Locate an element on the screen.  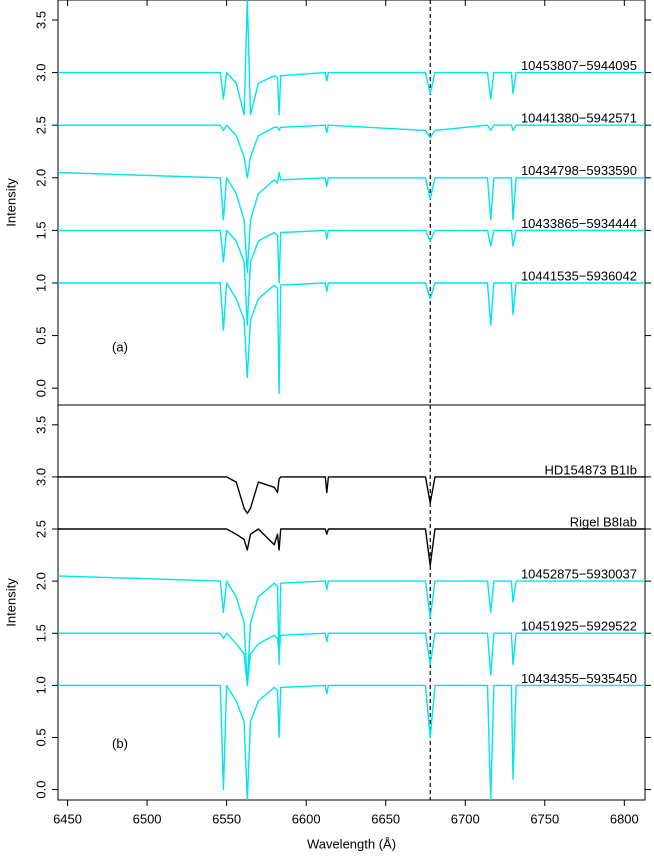
x-tick-label: 6650 is located at coordinates (385, 818).